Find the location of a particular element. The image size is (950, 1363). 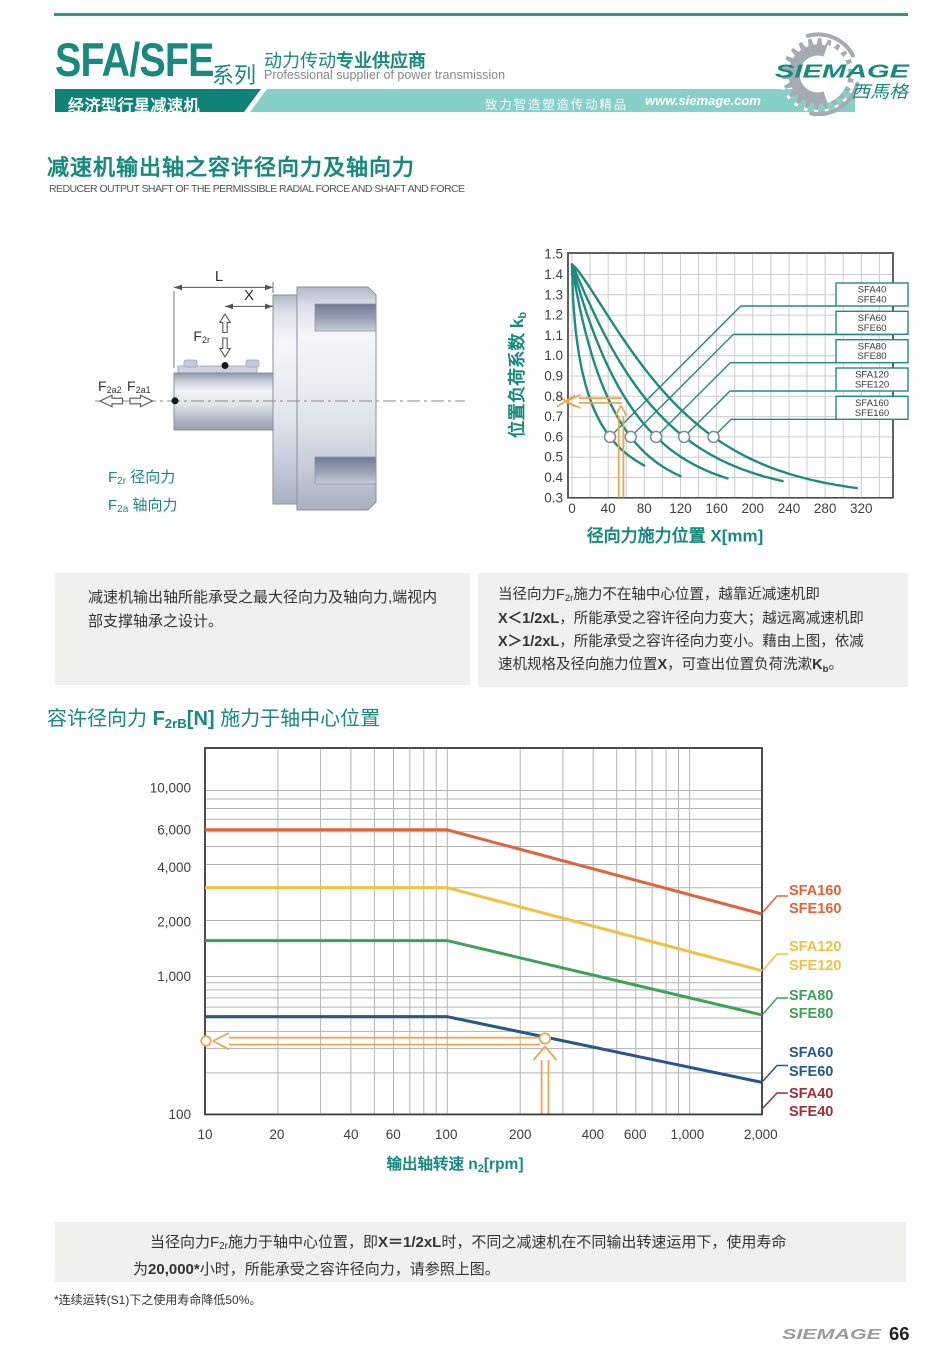

svg-text: 0.4 is located at coordinates (553, 477).